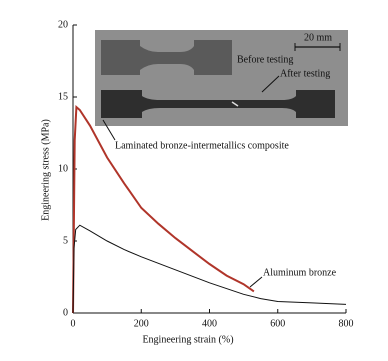  Describe the element at coordinates (141, 323) in the screenshot. I see `x-tick-label: 200` at that location.